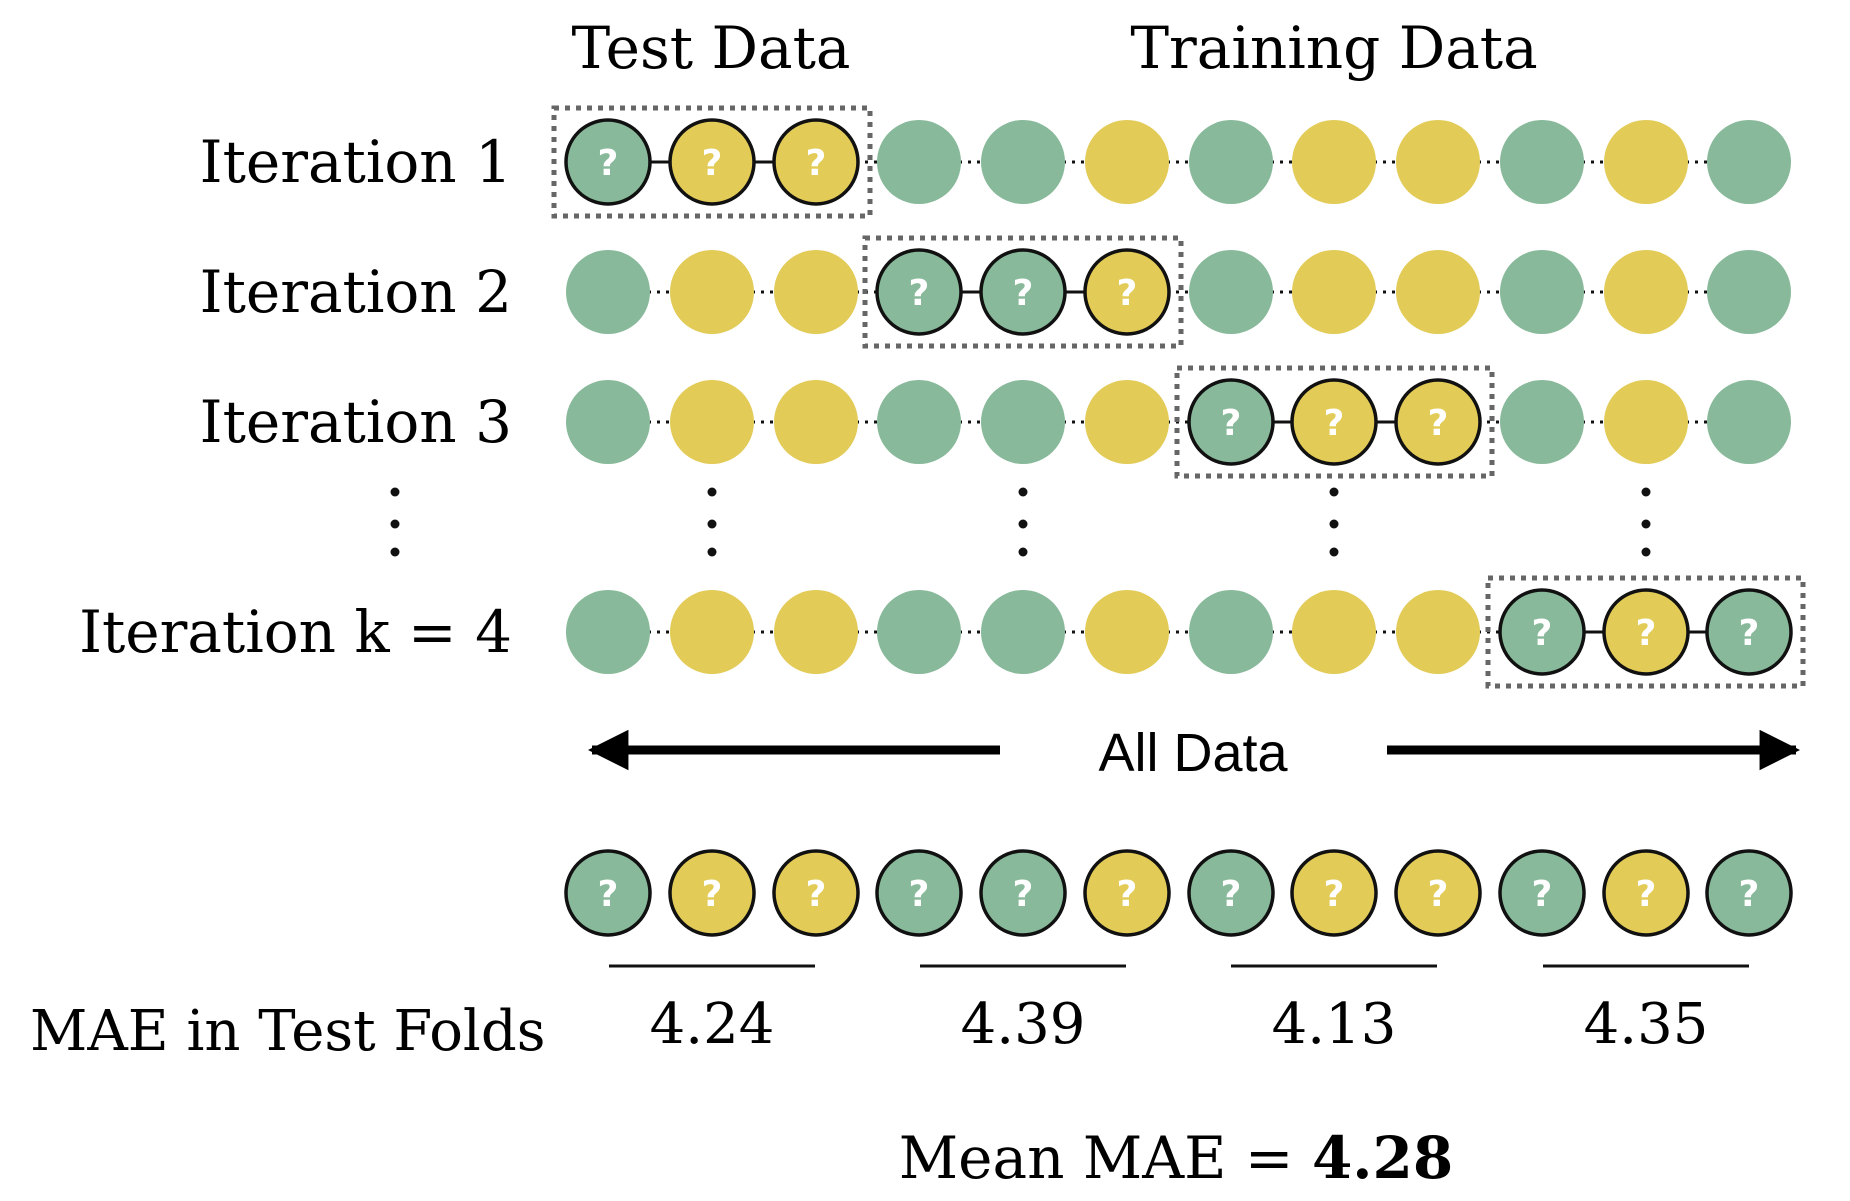 This screenshot has height=1201, width=1850. Describe the element at coordinates (711, 48) in the screenshot. I see `test-data-header: Test Data` at that location.